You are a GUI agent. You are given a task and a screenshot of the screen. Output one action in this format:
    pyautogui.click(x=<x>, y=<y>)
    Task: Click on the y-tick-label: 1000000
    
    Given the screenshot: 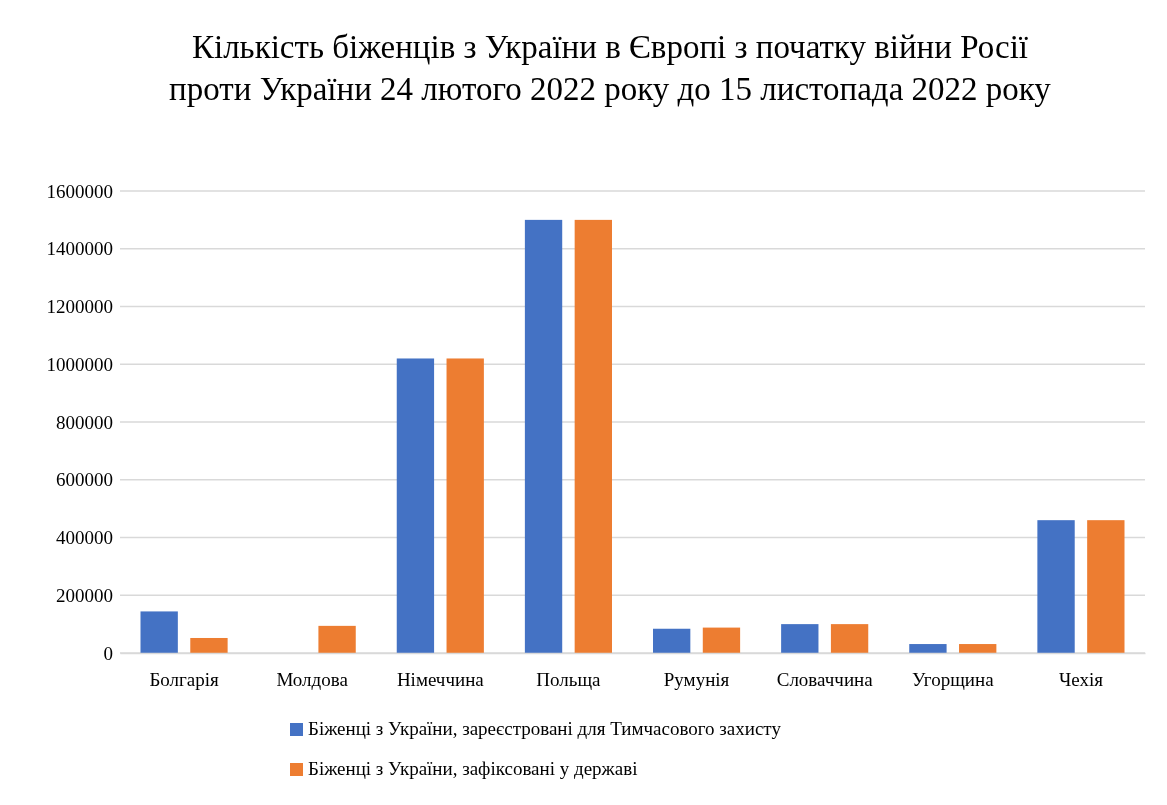 What is the action you would take?
    pyautogui.click(x=79, y=364)
    